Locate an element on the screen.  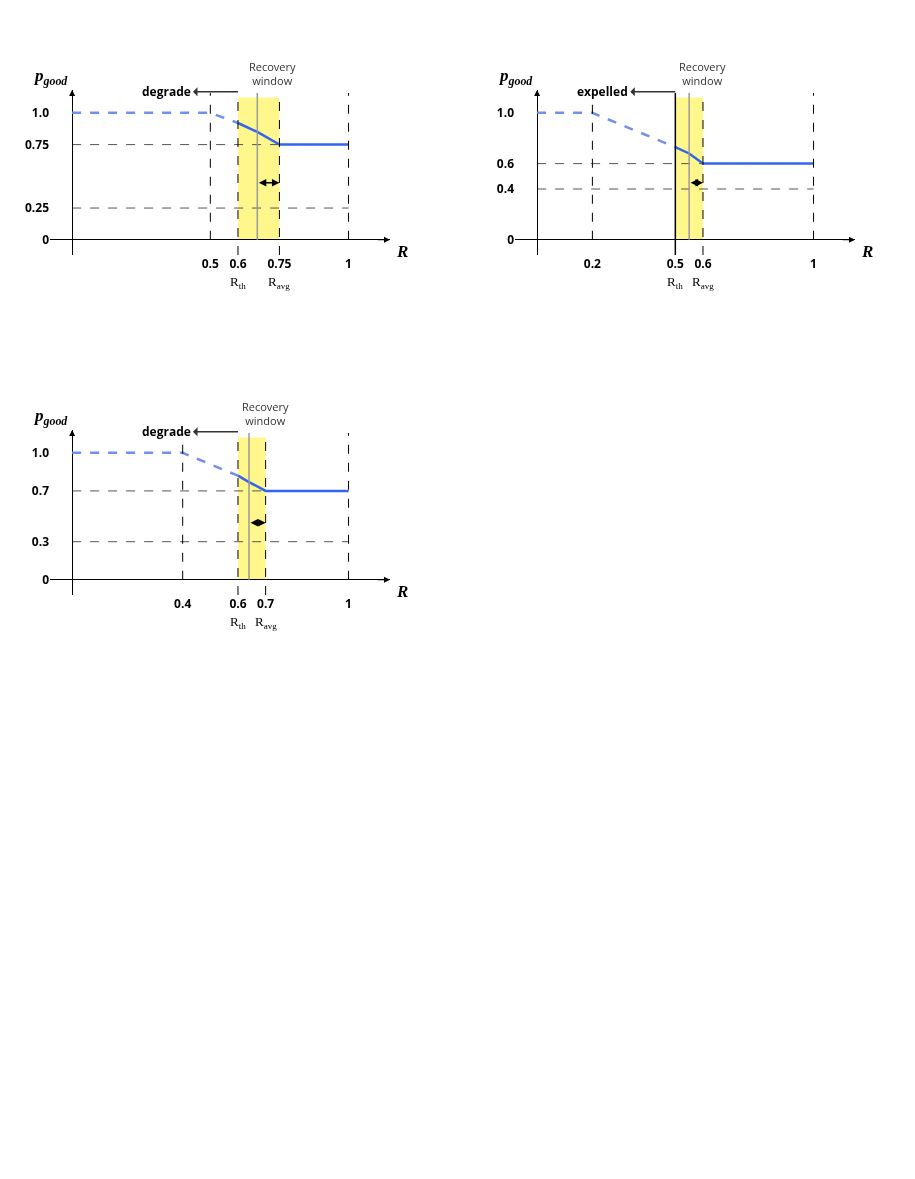
x-tick-label: 0.75 is located at coordinates (279, 263).